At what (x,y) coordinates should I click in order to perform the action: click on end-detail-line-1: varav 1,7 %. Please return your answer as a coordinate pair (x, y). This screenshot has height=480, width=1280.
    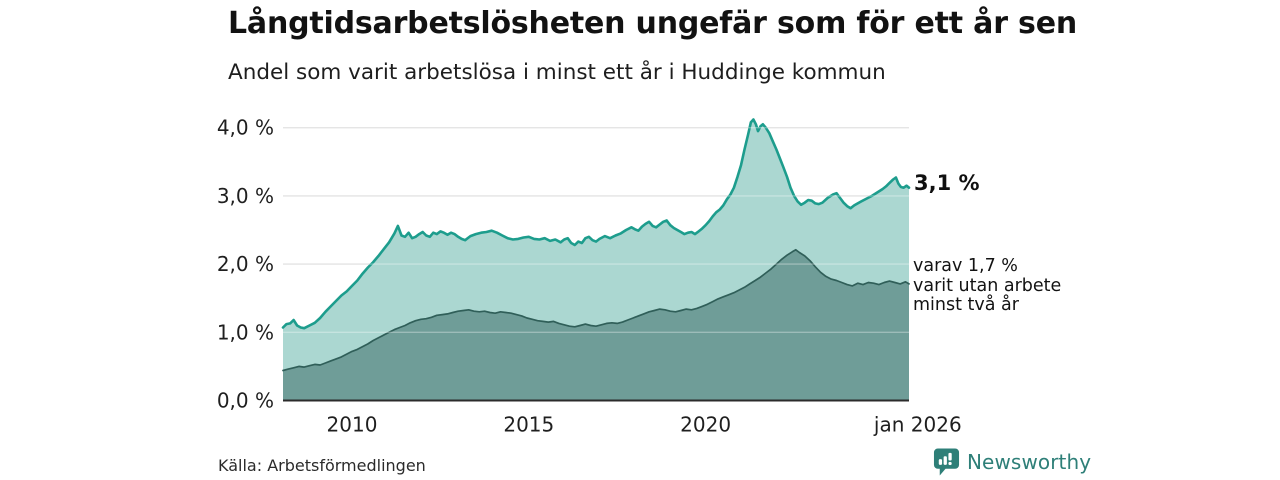
    Looking at the image, I should click on (965, 266).